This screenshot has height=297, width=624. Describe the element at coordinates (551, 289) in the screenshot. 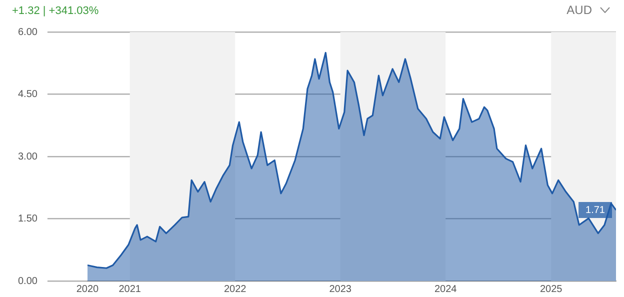

I see `x-tick-label: 2025` at that location.